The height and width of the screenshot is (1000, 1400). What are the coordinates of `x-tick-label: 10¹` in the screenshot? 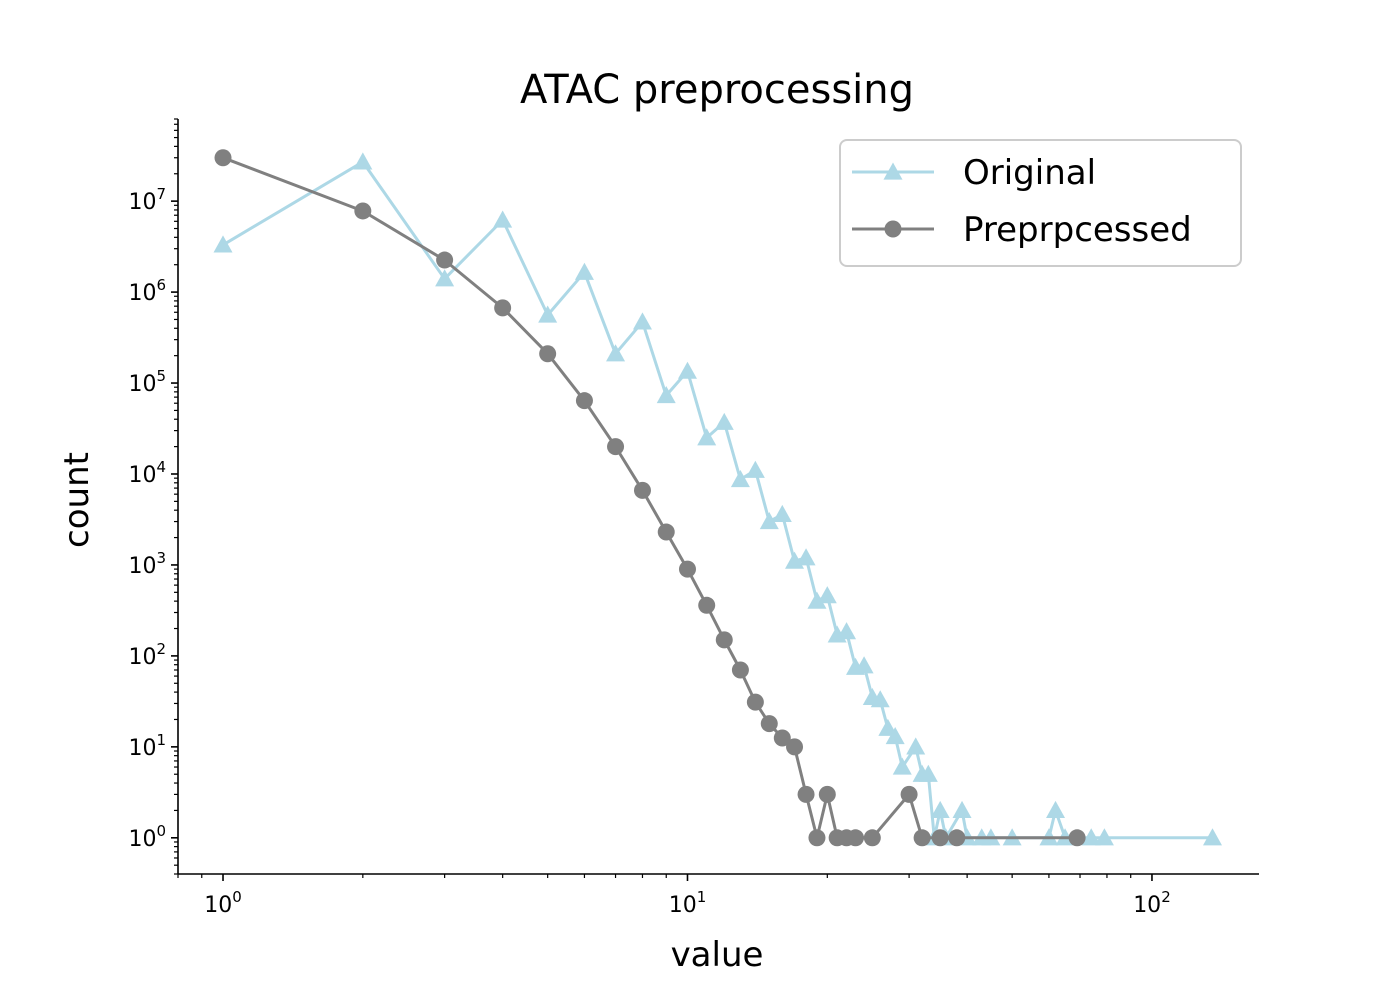 It's located at (688, 903).